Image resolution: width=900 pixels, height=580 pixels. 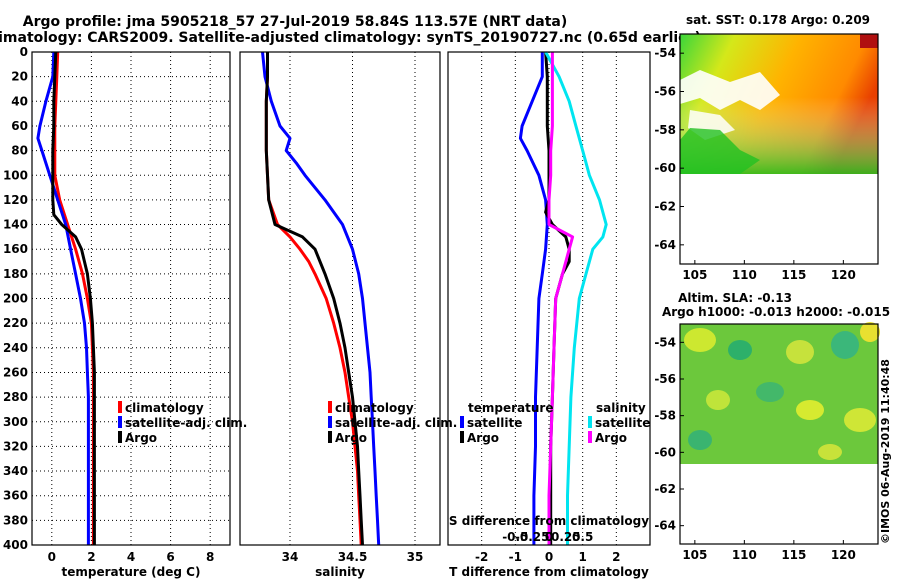 What do you see at coordinates (19, 77) in the screenshot?
I see `y-tick-label: 20` at bounding box center [19, 77].